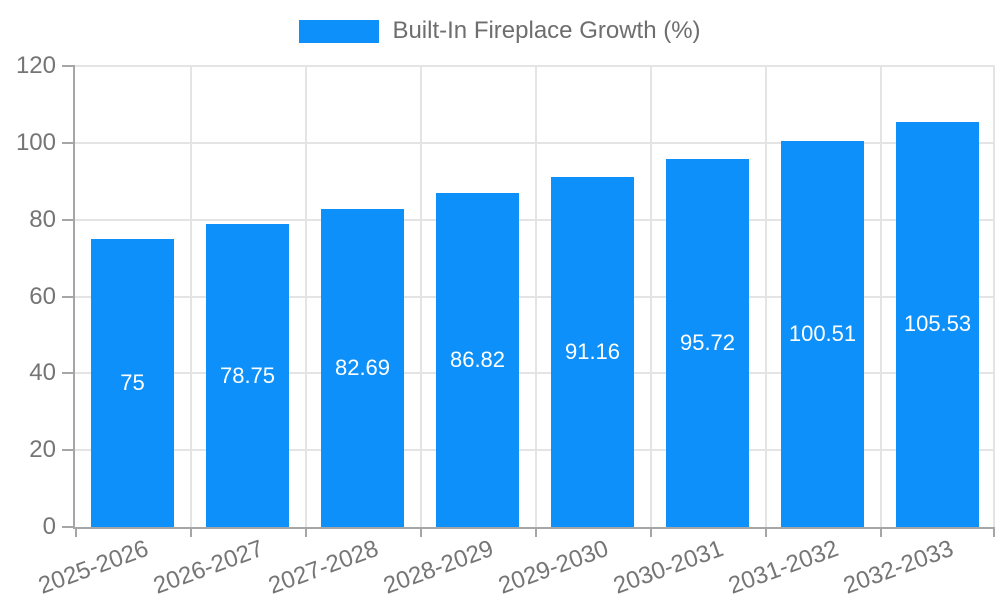  I want to click on bar-value-label: 75, so click(132, 382).